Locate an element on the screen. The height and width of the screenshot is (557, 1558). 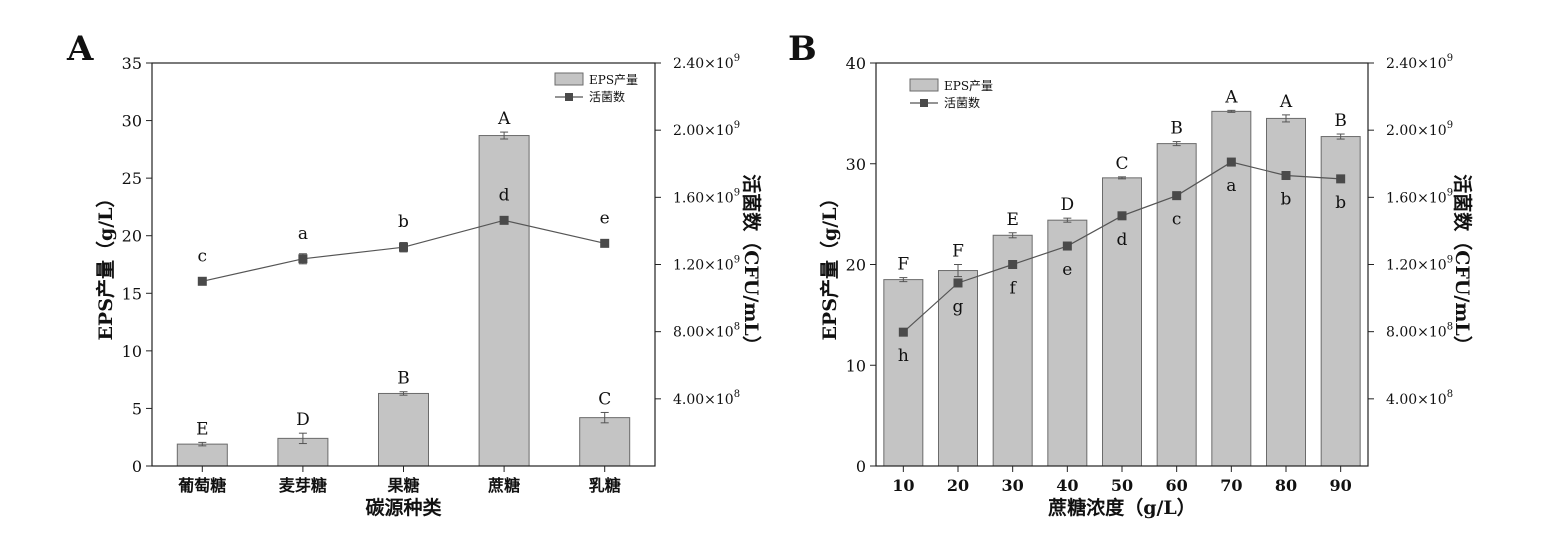
bar-significance-label: D is located at coordinates (303, 420).